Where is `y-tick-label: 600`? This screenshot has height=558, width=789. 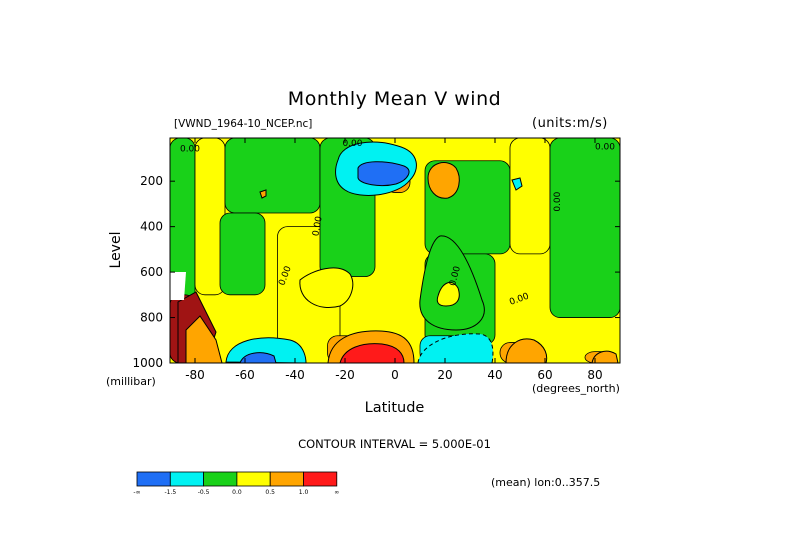
y-tick-label: 600 is located at coordinates (151, 272).